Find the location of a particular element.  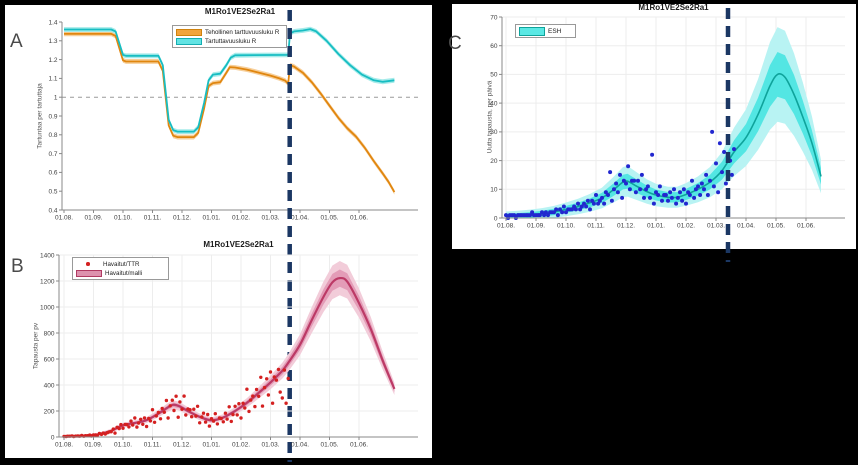

chart-a-title: M1Ro1VE2Se2Ra1 is located at coordinates (240, 11).